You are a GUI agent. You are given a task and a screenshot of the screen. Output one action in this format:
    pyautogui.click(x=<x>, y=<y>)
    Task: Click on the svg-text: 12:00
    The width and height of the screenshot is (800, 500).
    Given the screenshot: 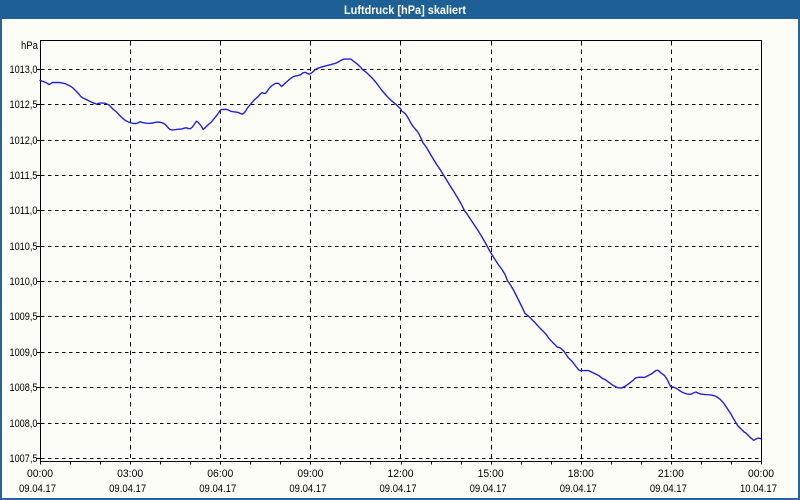 What is the action you would take?
    pyautogui.click(x=401, y=474)
    